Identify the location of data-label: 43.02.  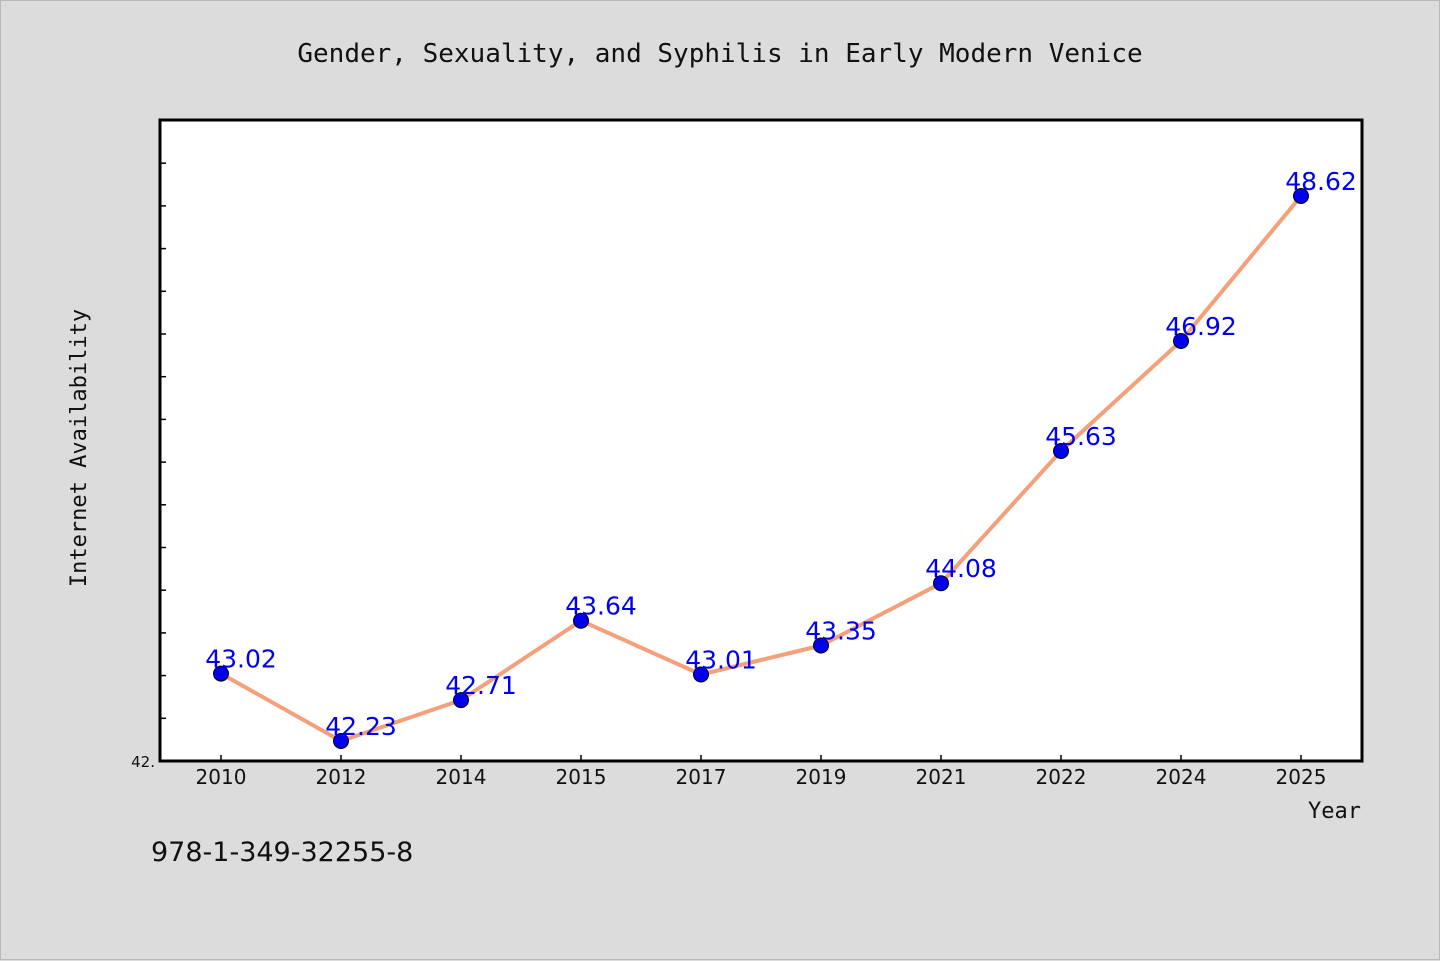
(241, 659).